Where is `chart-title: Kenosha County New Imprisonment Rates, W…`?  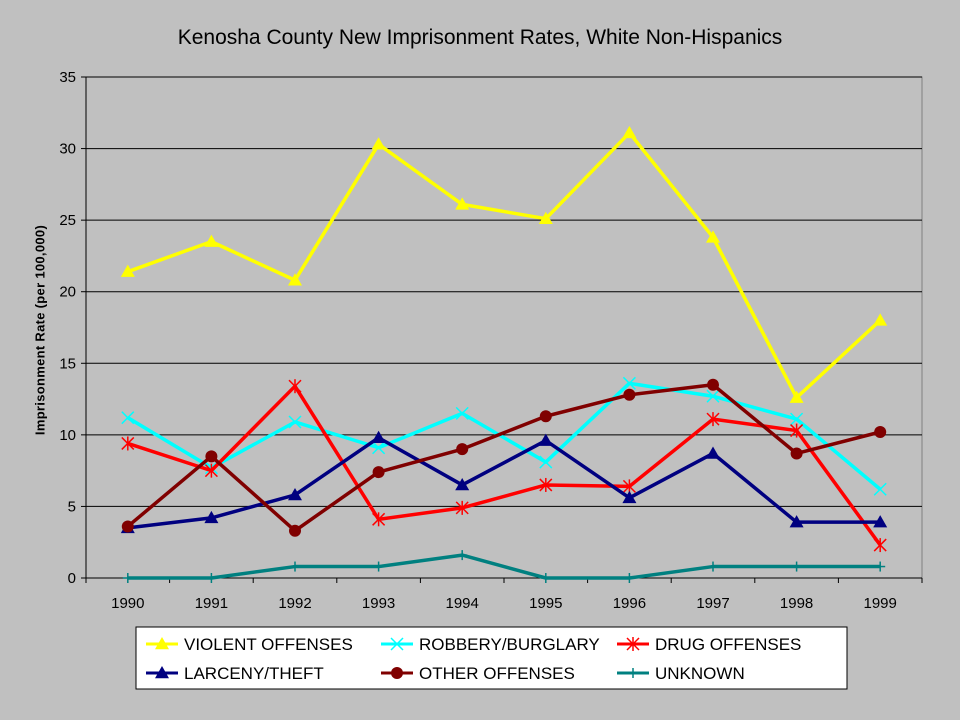 chart-title: Kenosha County New Imprisonment Rates, W… is located at coordinates (480, 37).